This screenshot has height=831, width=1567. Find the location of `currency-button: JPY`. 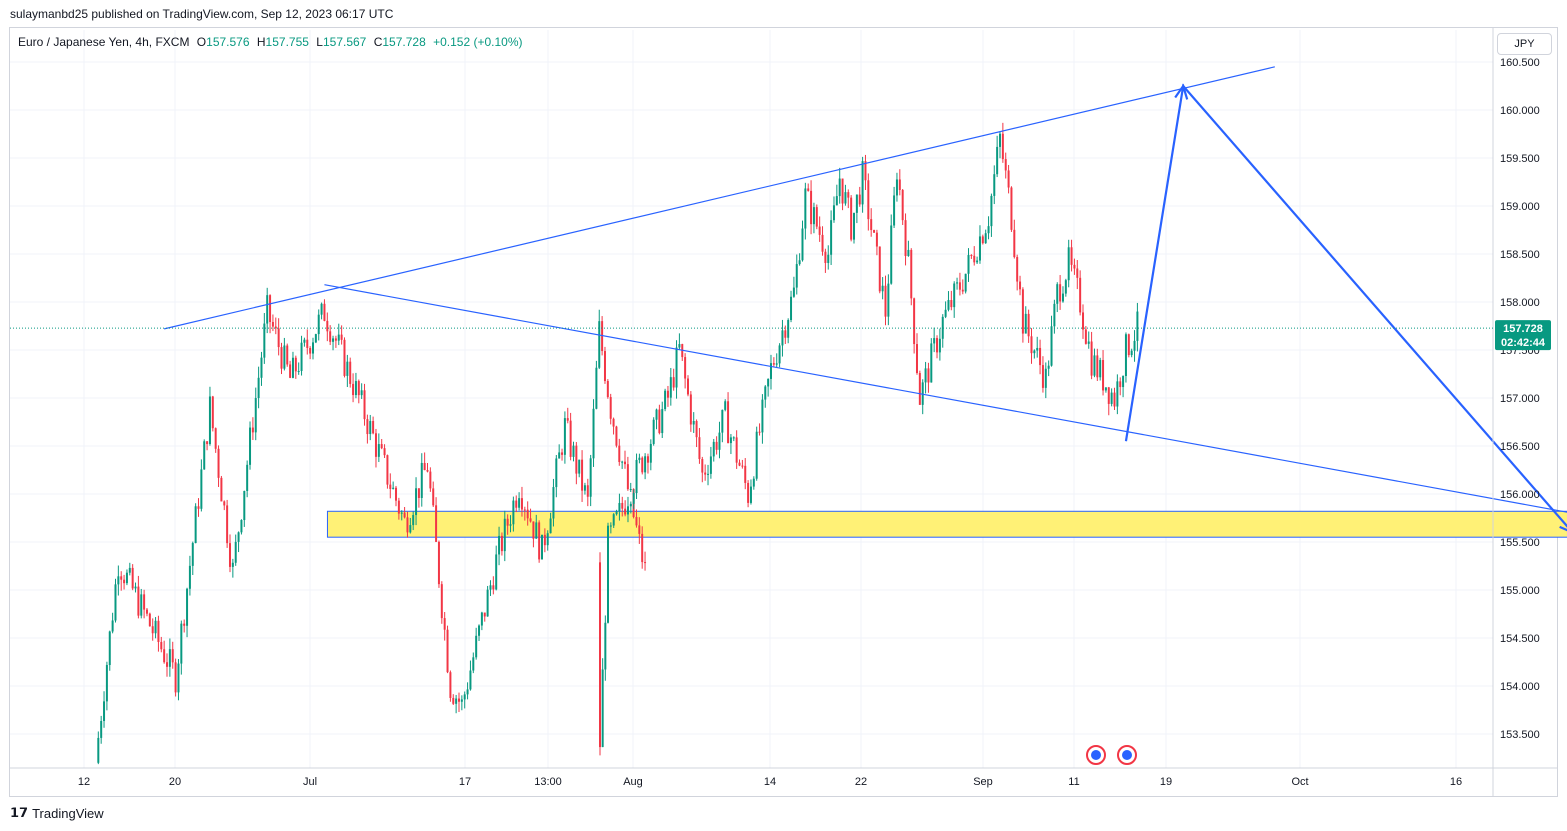

currency-button: JPY is located at coordinates (1524, 44).